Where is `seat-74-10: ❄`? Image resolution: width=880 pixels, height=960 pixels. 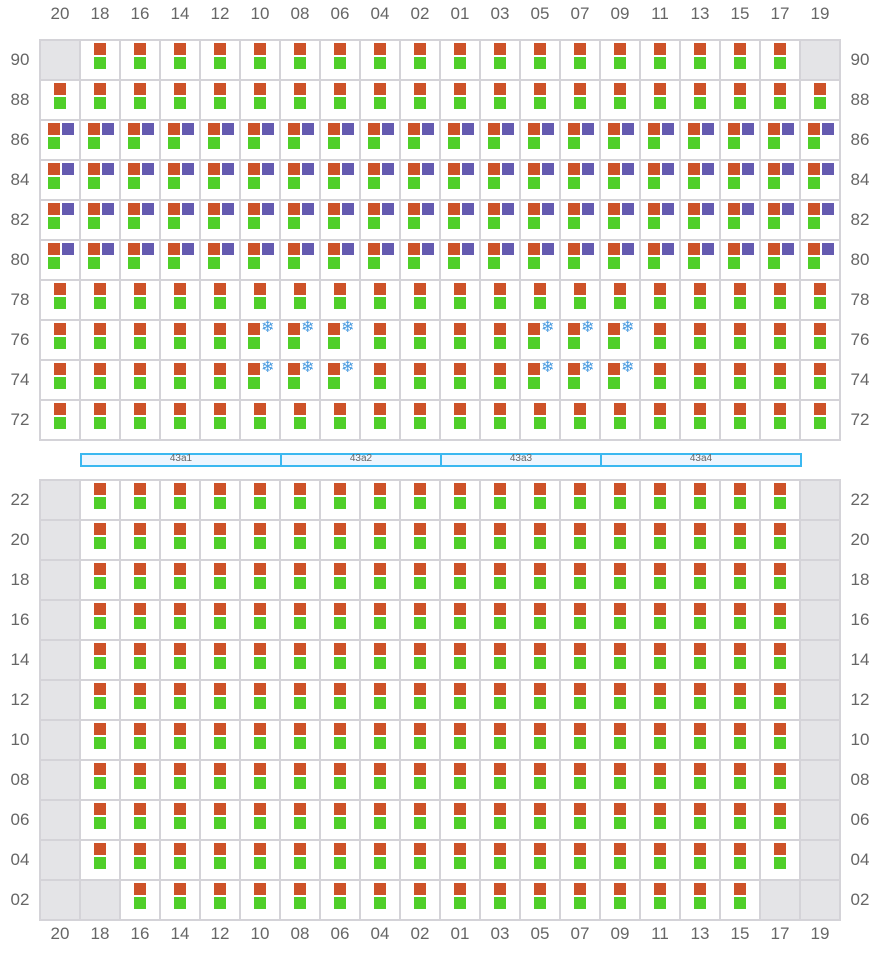 seat-74-10: ❄ is located at coordinates (260, 379).